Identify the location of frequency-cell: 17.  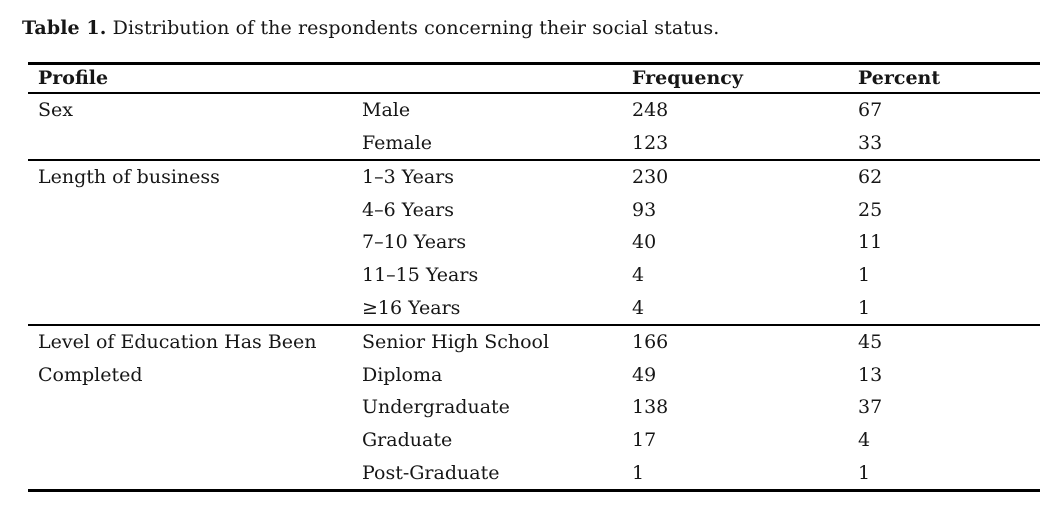
(644, 439).